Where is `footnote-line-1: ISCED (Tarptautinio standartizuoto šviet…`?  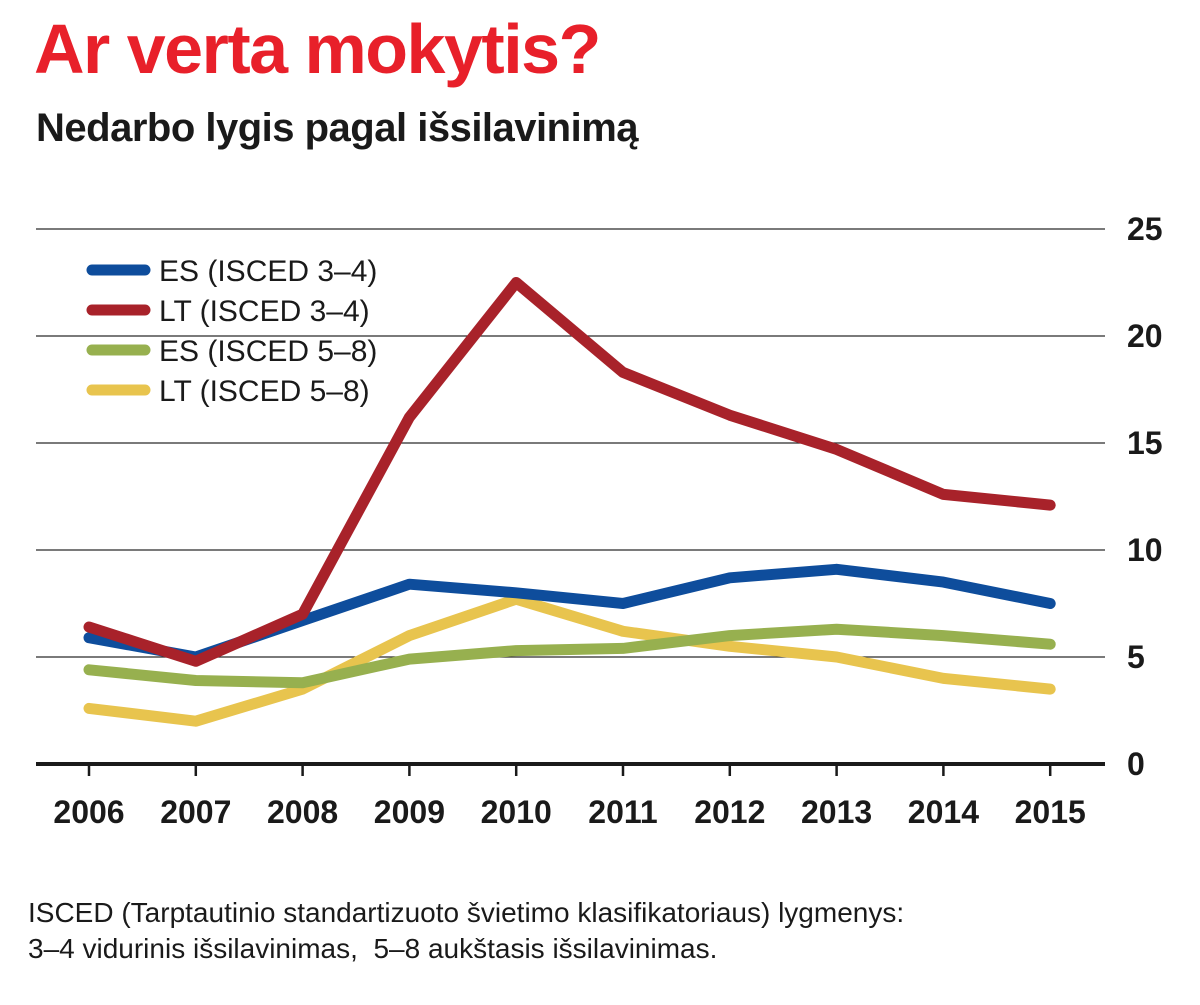 footnote-line-1: ISCED (Tarptautinio standartizuoto šviet… is located at coordinates (466, 912).